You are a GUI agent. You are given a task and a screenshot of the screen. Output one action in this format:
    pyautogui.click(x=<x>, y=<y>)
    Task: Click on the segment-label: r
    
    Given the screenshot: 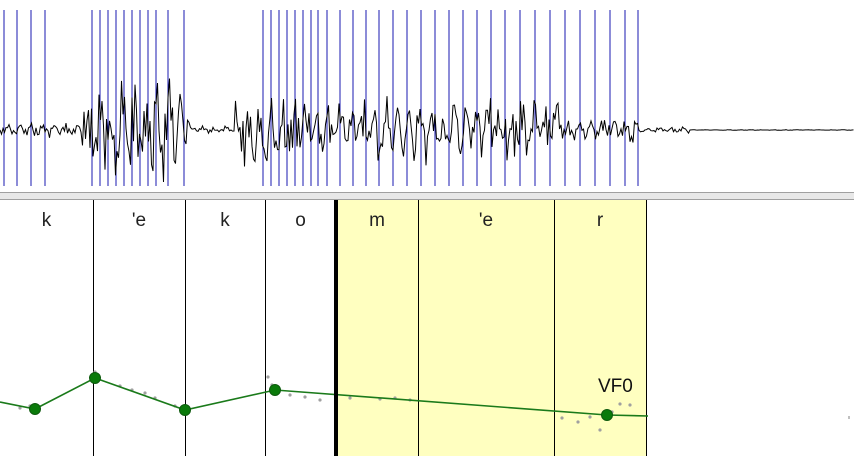 What is the action you would take?
    pyautogui.click(x=600, y=220)
    